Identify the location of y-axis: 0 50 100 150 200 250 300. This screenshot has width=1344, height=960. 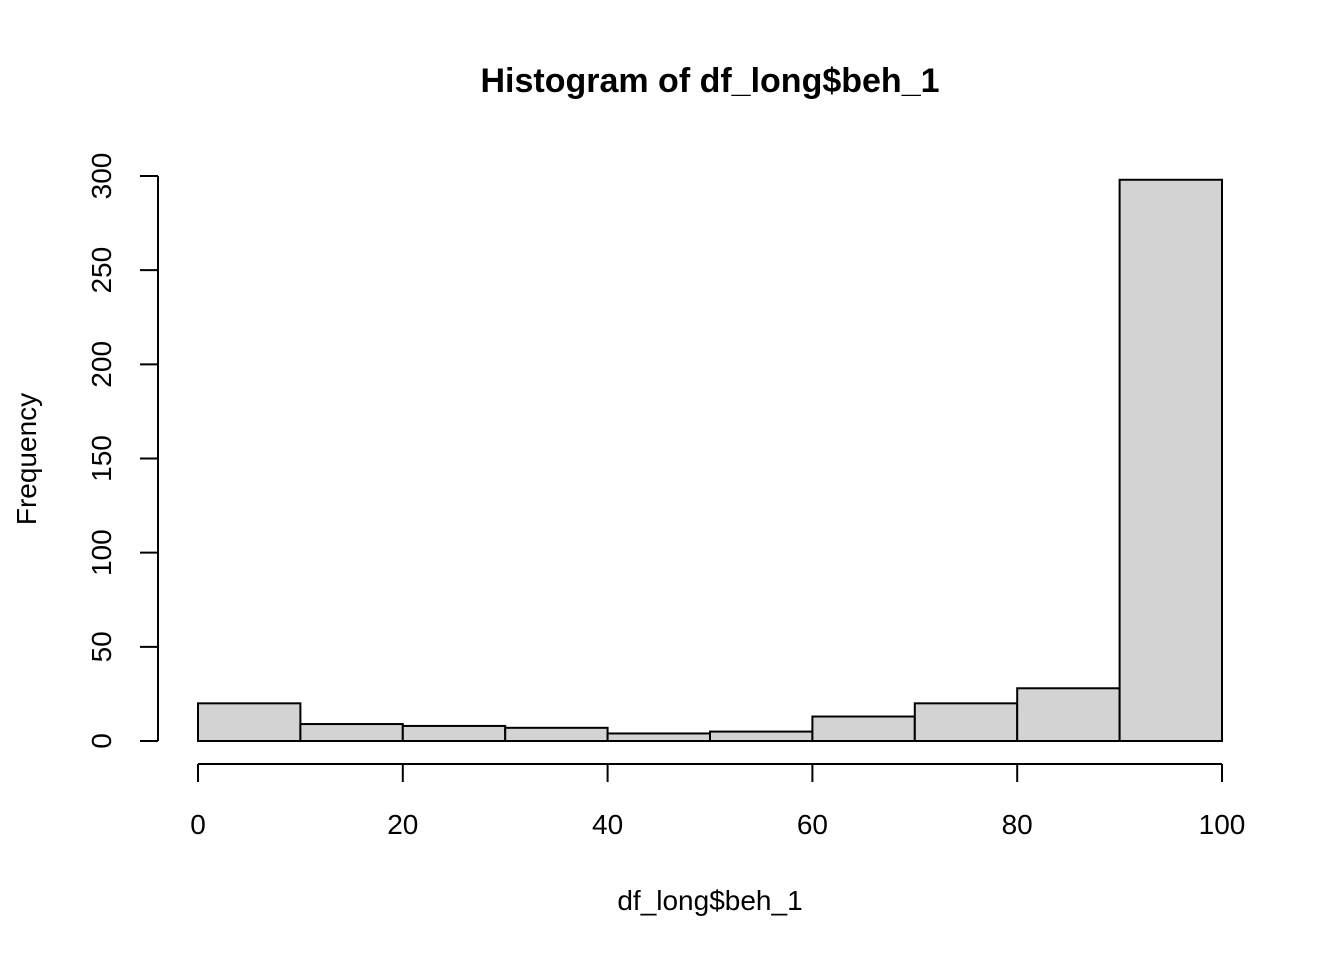
(122, 451).